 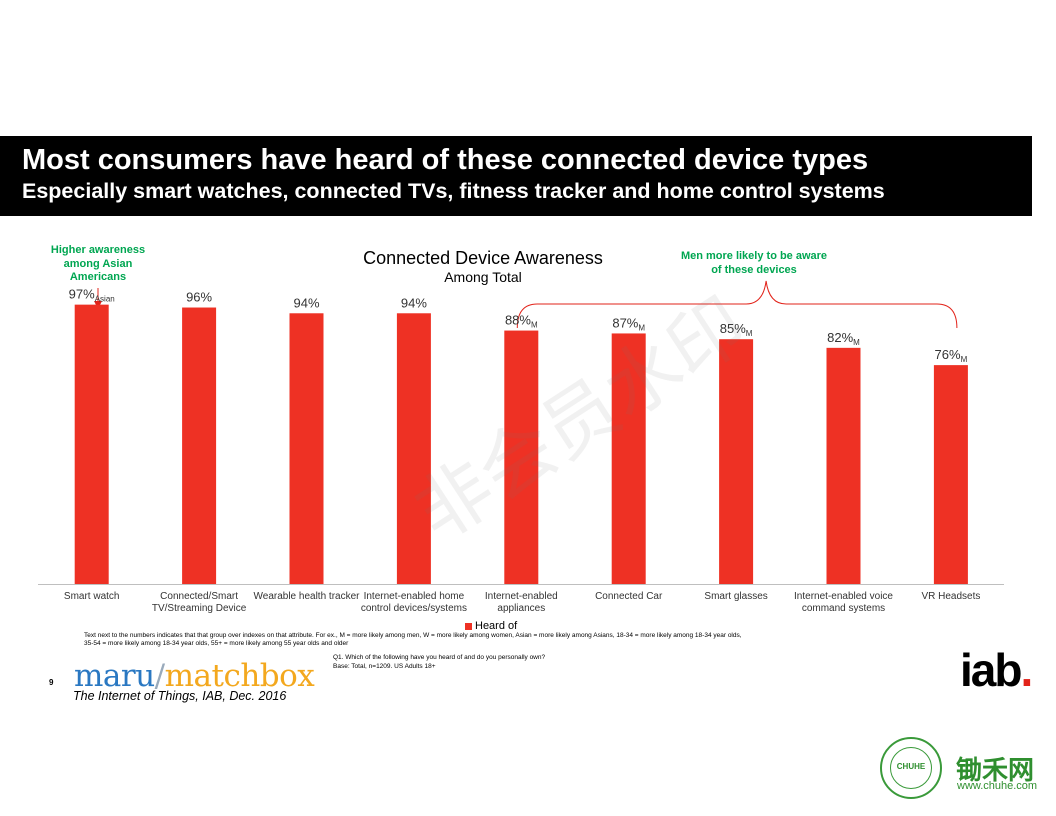 I want to click on category-label: Smart glasses, so click(x=735, y=596).